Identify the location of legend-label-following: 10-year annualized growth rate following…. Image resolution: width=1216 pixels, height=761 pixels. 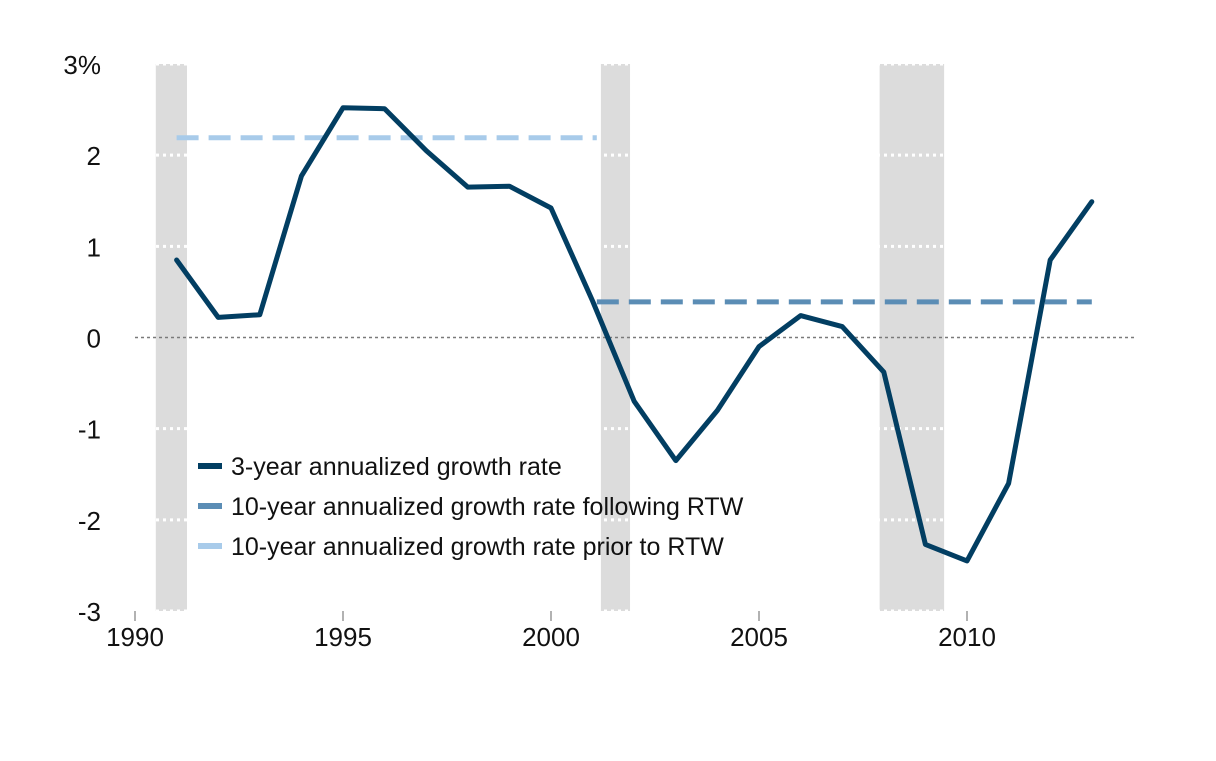
(487, 507).